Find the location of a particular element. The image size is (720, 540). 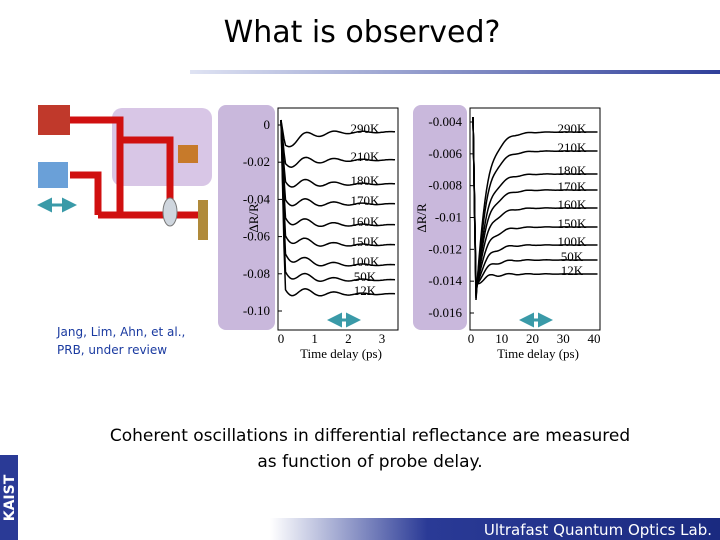

x-tick-label: 40 is located at coordinates (594, 338).